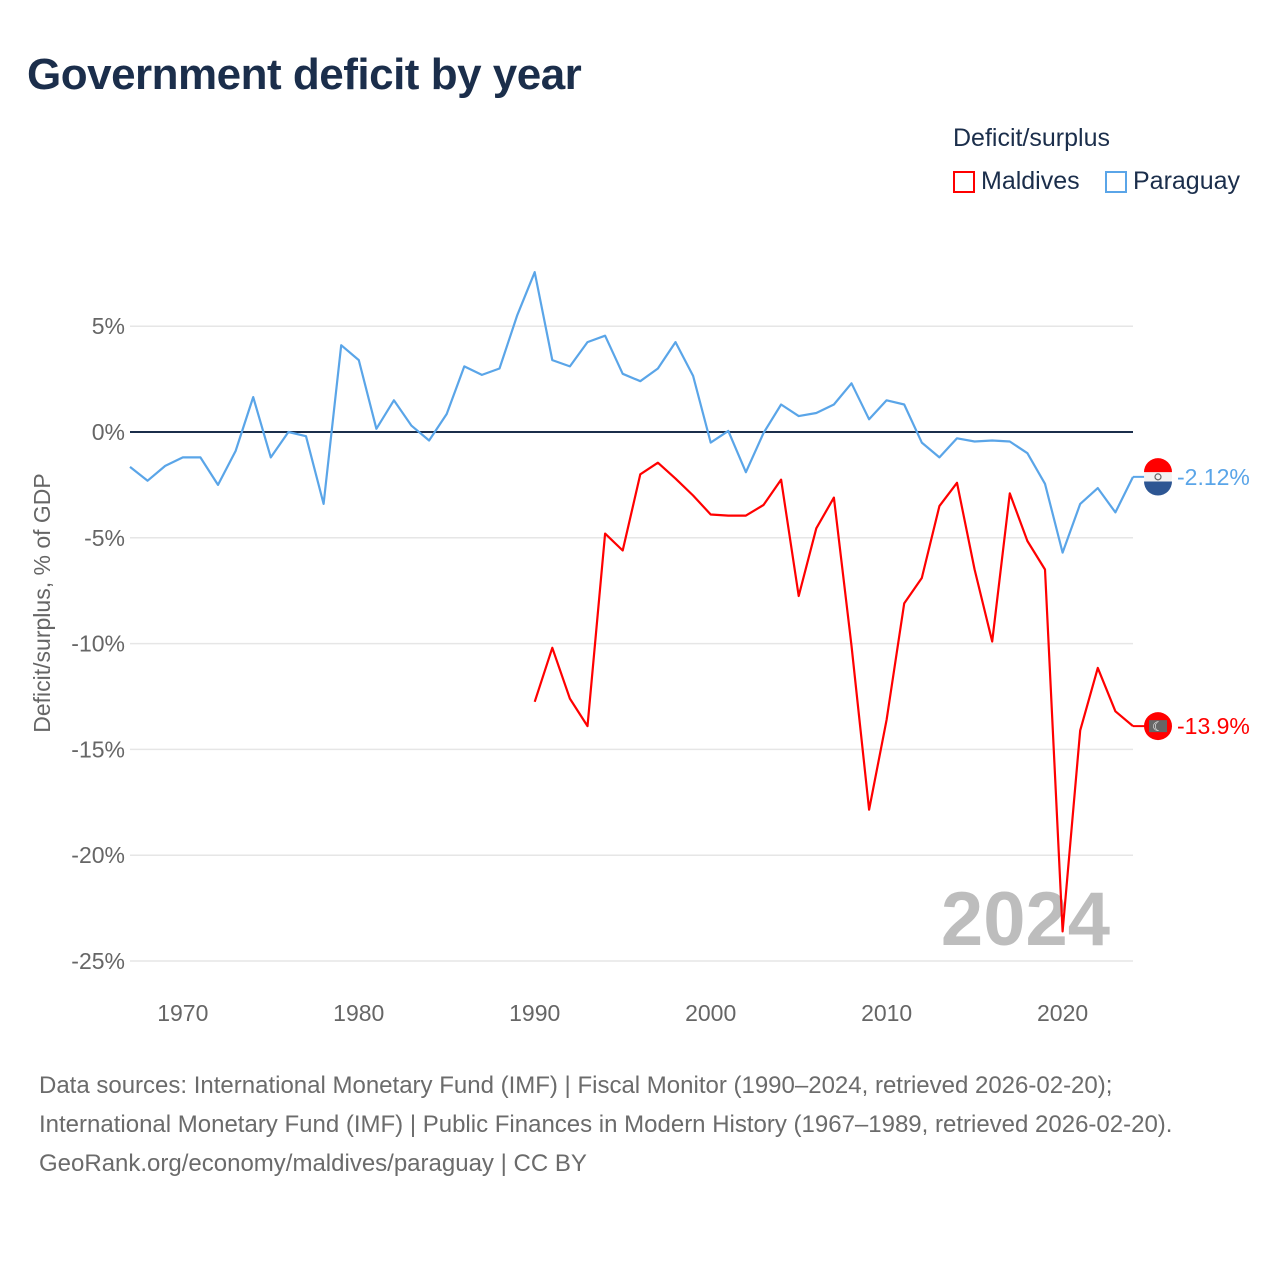 Image resolution: width=1280 pixels, height=1280 pixels. What do you see at coordinates (108, 326) in the screenshot?
I see `y-tick-label: 5%` at bounding box center [108, 326].